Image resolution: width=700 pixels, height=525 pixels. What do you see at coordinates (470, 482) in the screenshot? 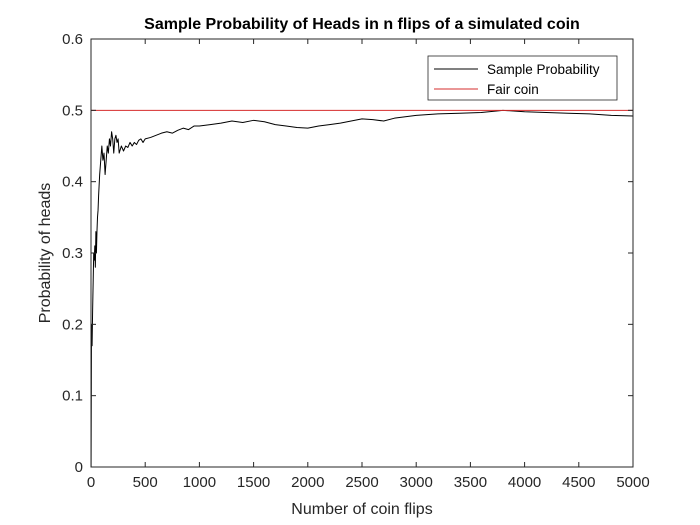
I see `x-tick-label: 3500` at bounding box center [470, 482].